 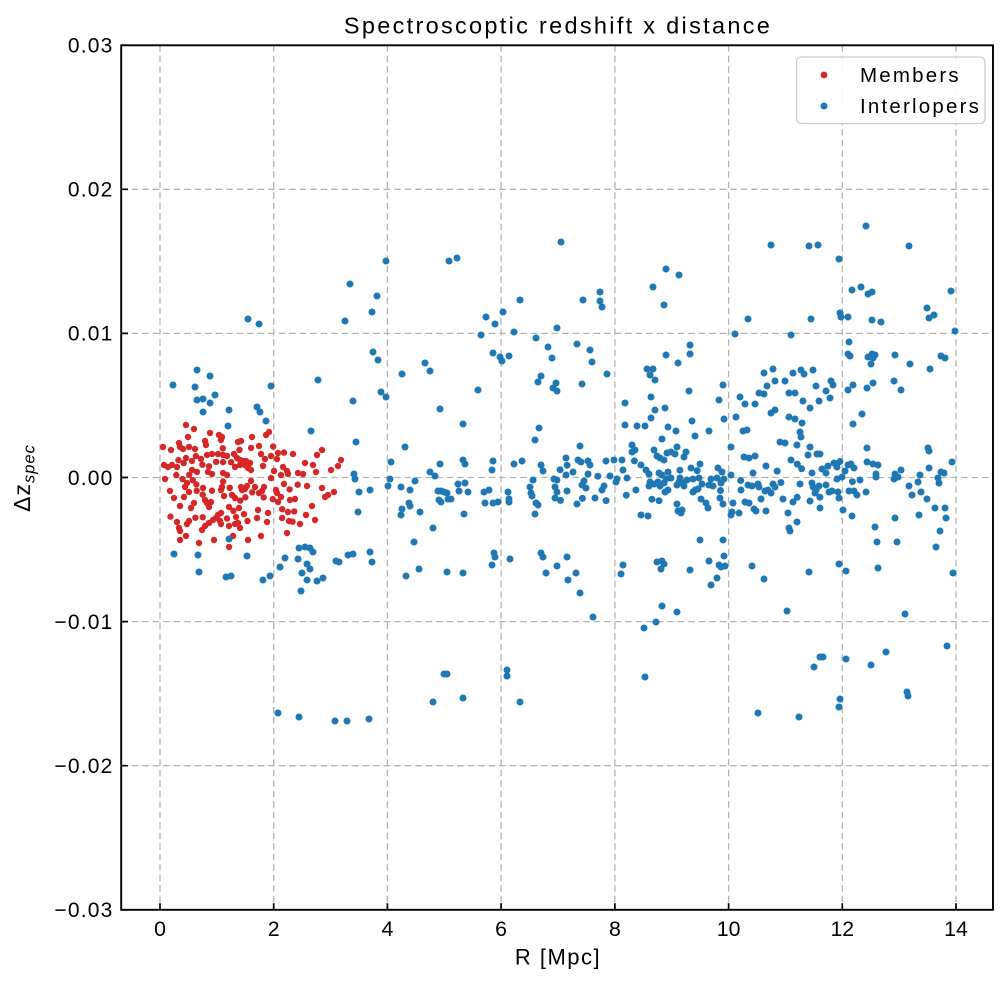 What do you see at coordinates (558, 26) in the screenshot?
I see `svg-text:Spectroscoptic redshift x dist: Spectroscoptic redshift x distance` at bounding box center [558, 26].